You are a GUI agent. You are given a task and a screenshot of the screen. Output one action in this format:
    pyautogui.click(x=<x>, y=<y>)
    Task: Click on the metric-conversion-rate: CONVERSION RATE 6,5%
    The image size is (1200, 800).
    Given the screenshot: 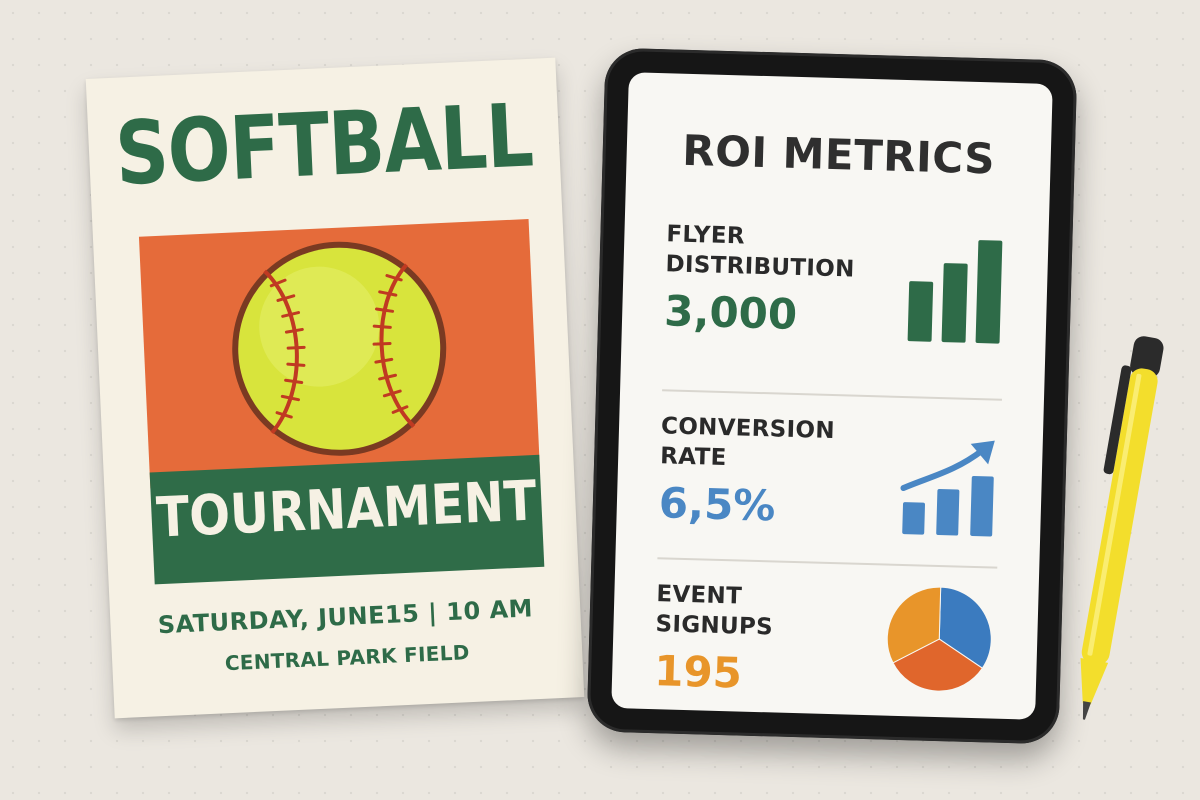 What is the action you would take?
    pyautogui.click(x=829, y=495)
    